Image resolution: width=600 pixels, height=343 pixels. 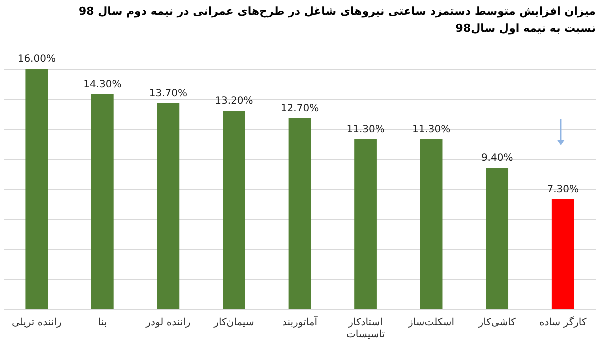 I want to click on chart-subtitle: نسبت به نیمه اول سال98, so click(x=526, y=28).